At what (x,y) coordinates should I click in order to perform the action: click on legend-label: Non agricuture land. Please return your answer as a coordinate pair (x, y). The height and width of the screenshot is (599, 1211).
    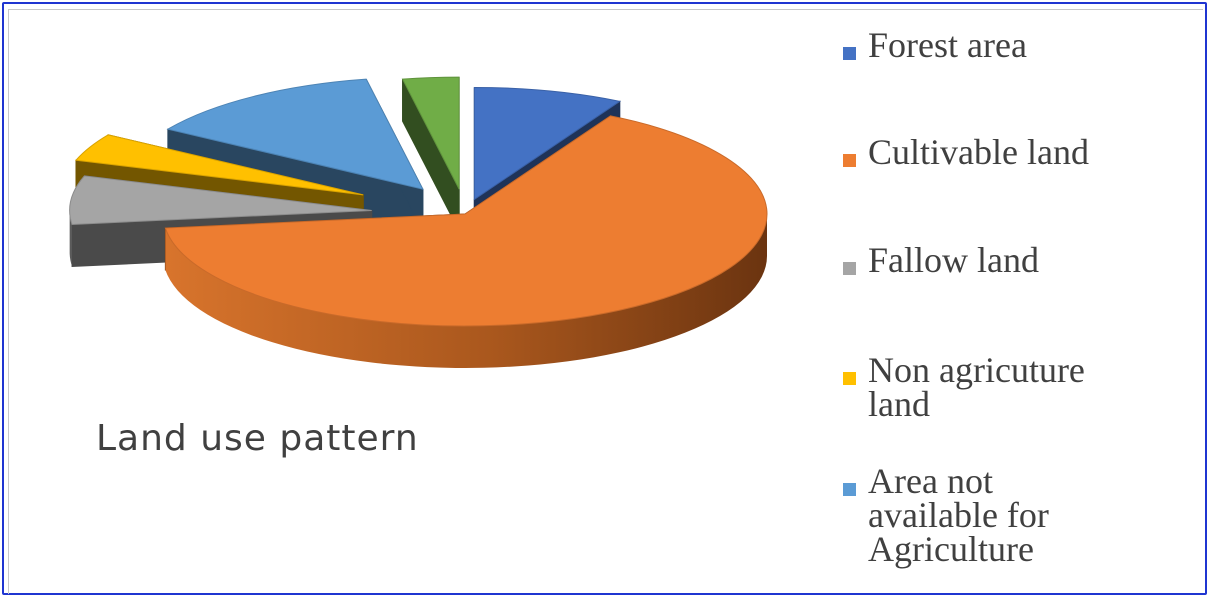
    Looking at the image, I should click on (976, 387).